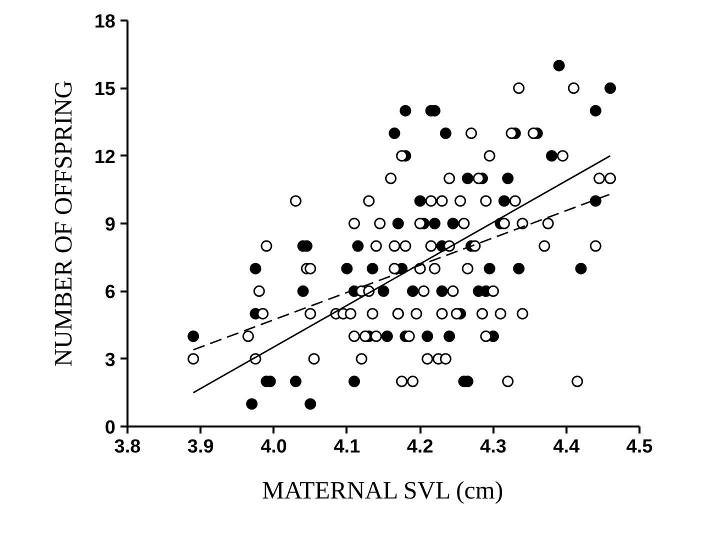 The width and height of the screenshot is (716, 534). I want to click on y-tick-label: 6, so click(110, 293).